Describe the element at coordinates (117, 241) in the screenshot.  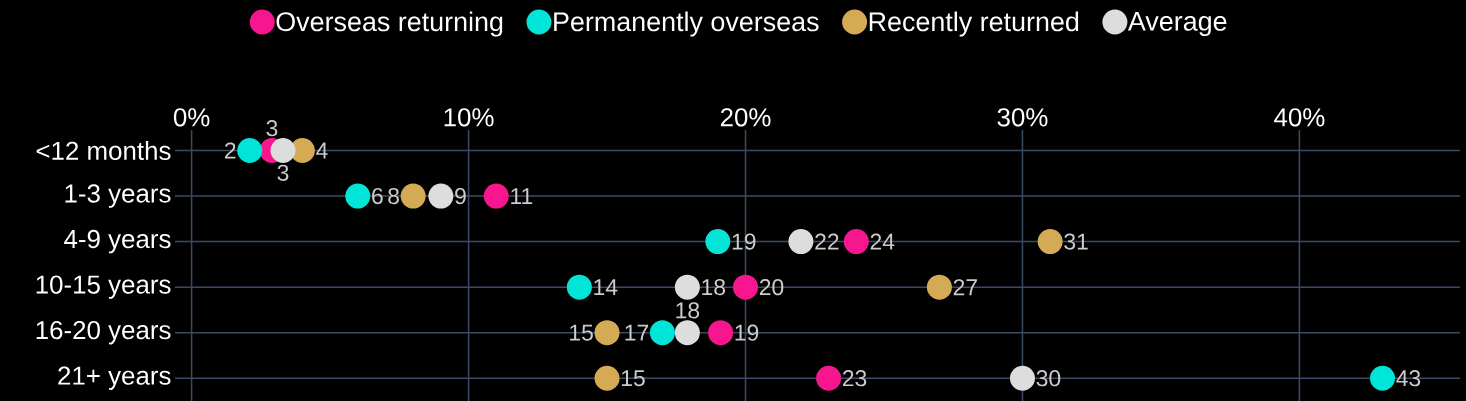
I see `y-tick-label: 4-9 years` at that location.